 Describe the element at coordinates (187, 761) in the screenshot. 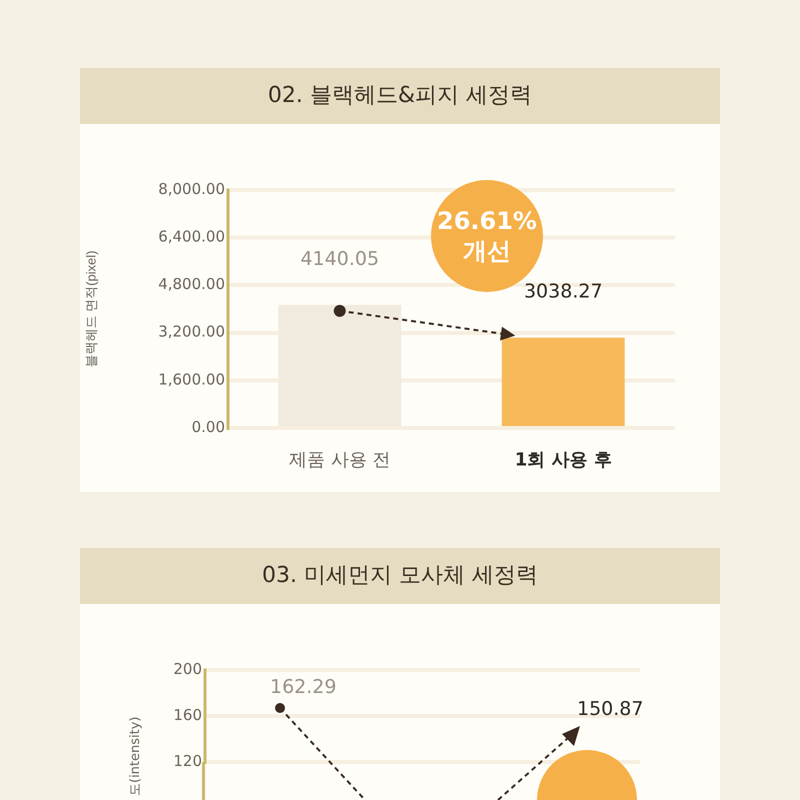

I see `y-tick-label: 120` at that location.